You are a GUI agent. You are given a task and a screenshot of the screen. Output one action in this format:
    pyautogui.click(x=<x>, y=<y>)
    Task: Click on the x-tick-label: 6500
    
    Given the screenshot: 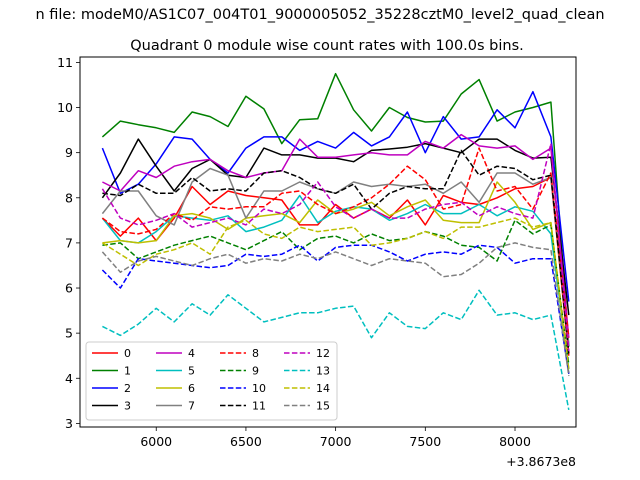 What is the action you would take?
    pyautogui.click(x=246, y=441)
    